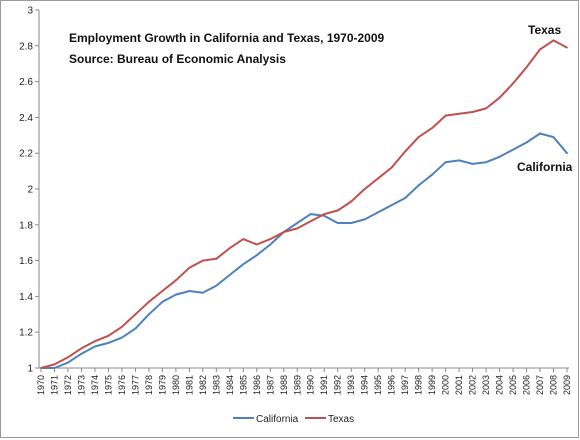 The image size is (580, 440). Describe the element at coordinates (108, 385) in the screenshot. I see `x-tick-label: 1975` at that location.